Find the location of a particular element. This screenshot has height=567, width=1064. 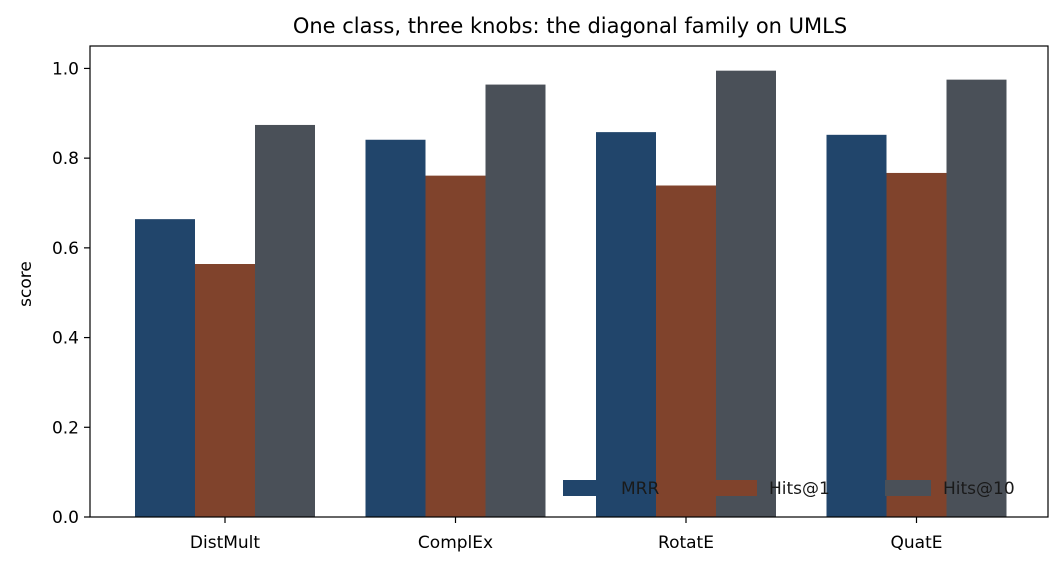

bar-hits1-distmult is located at coordinates (225, 390).